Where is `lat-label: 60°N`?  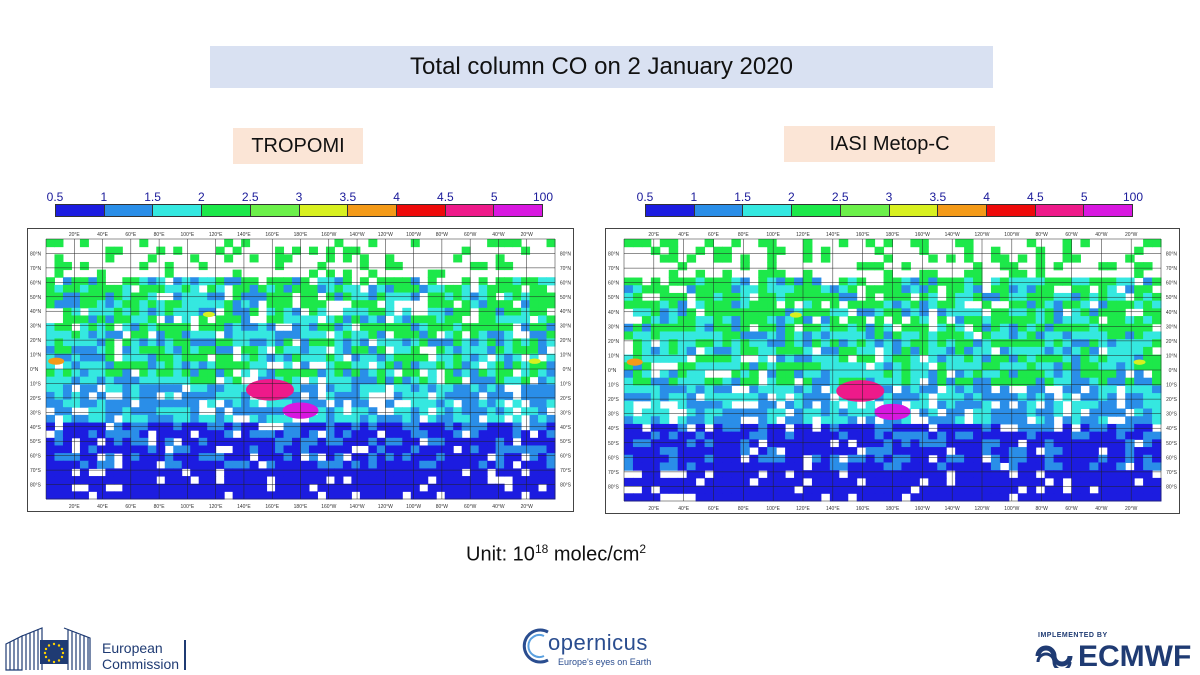 lat-label: 60°N is located at coordinates (566, 283).